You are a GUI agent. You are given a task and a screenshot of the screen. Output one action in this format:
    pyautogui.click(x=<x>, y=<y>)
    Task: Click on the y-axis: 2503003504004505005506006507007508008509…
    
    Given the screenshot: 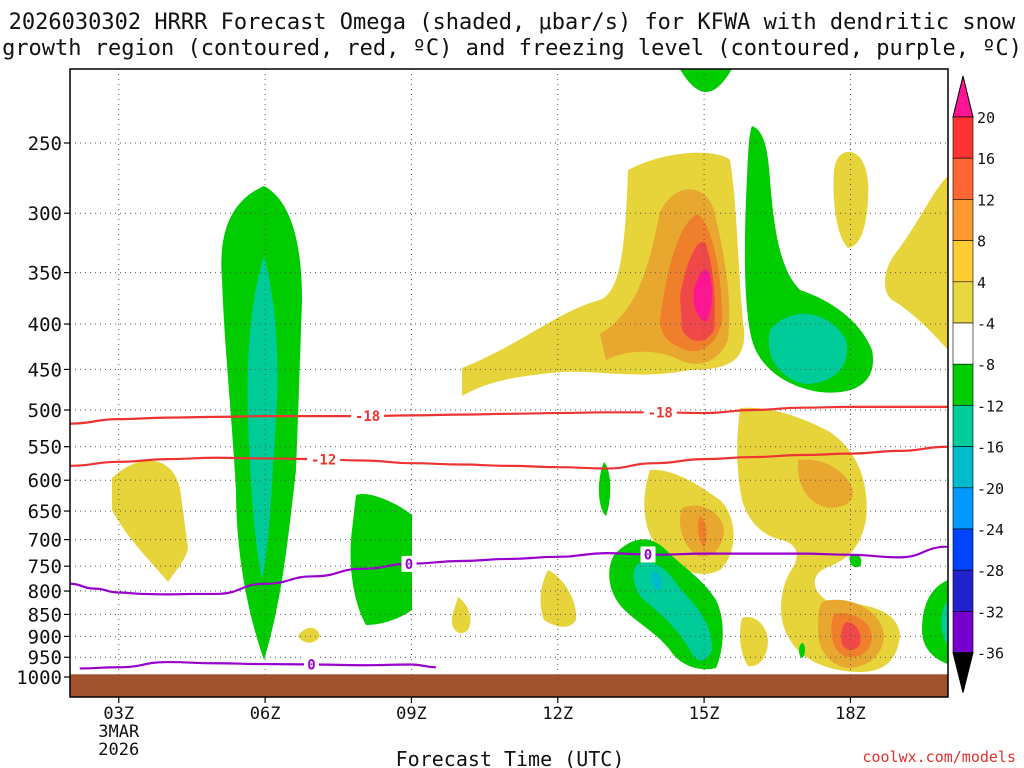 What is the action you would take?
    pyautogui.click(x=43, y=411)
    